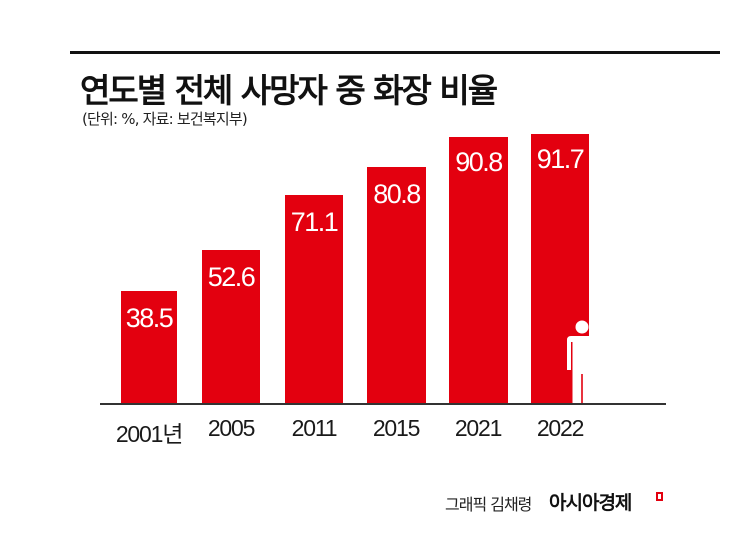 The height and width of the screenshot is (539, 745). What do you see at coordinates (582, 362) in the screenshot?
I see `person-icon` at bounding box center [582, 362].